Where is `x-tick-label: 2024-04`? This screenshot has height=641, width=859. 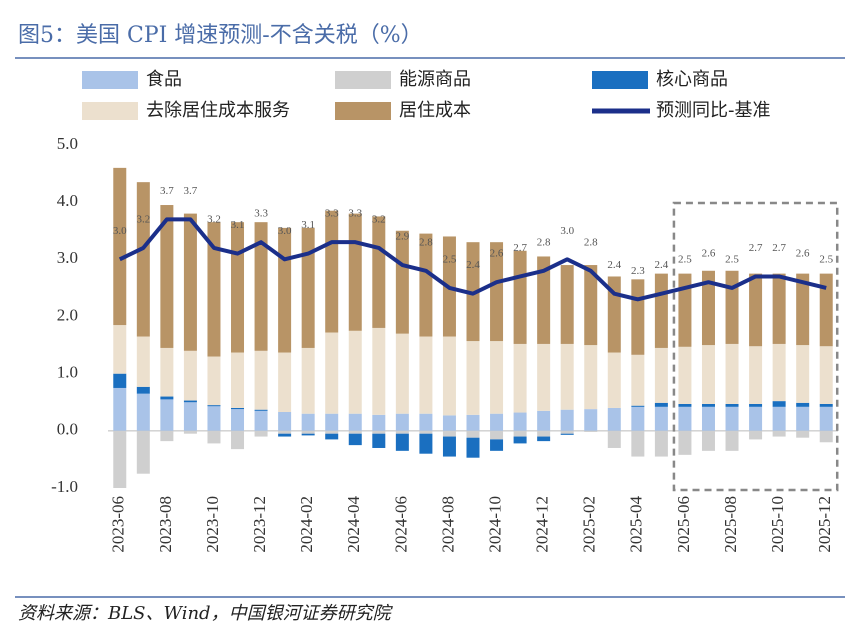
x-tick-label: 2024-04 is located at coordinates (353, 524).